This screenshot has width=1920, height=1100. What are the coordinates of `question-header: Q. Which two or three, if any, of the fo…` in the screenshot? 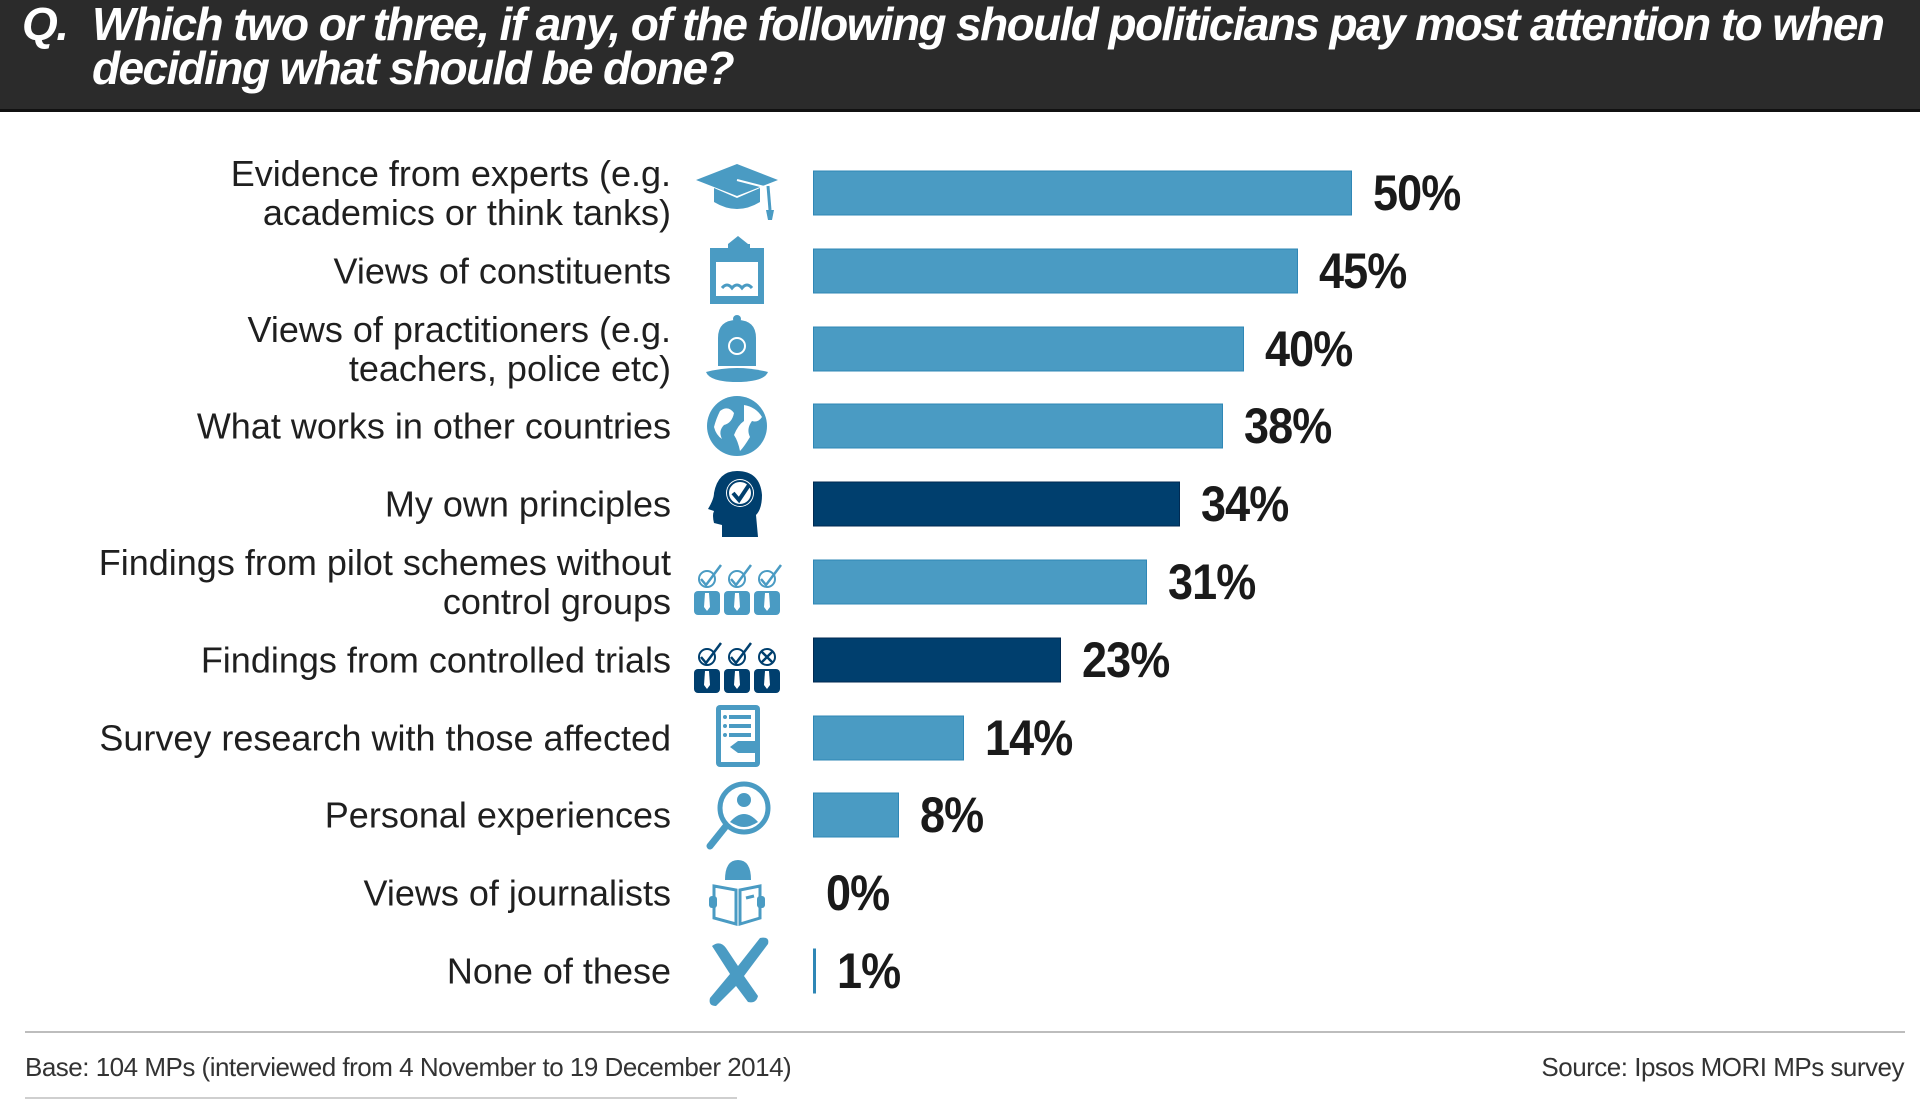 It's located at (960, 56).